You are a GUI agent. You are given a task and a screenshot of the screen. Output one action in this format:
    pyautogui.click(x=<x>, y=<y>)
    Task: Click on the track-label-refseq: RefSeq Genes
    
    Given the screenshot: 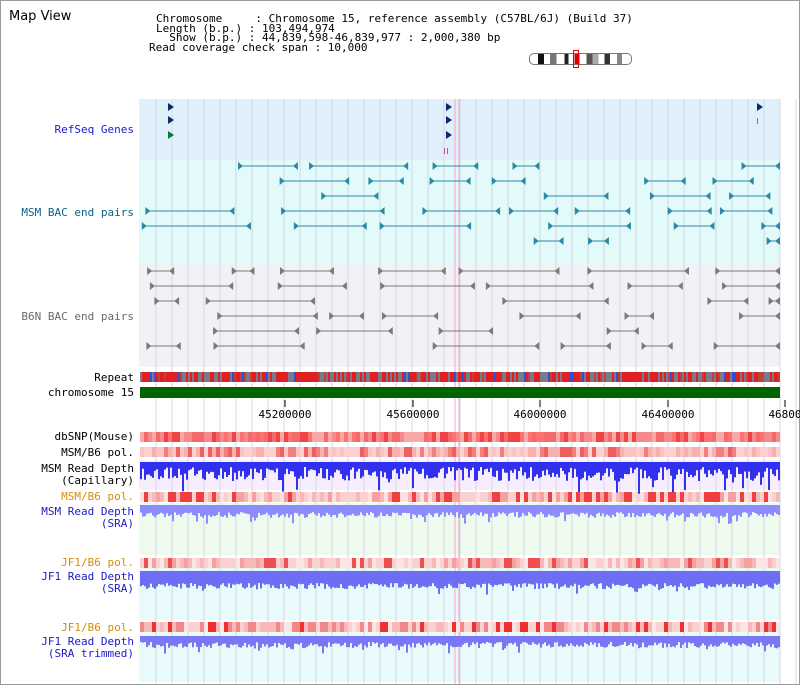 What is the action you would take?
    pyautogui.click(x=94, y=129)
    